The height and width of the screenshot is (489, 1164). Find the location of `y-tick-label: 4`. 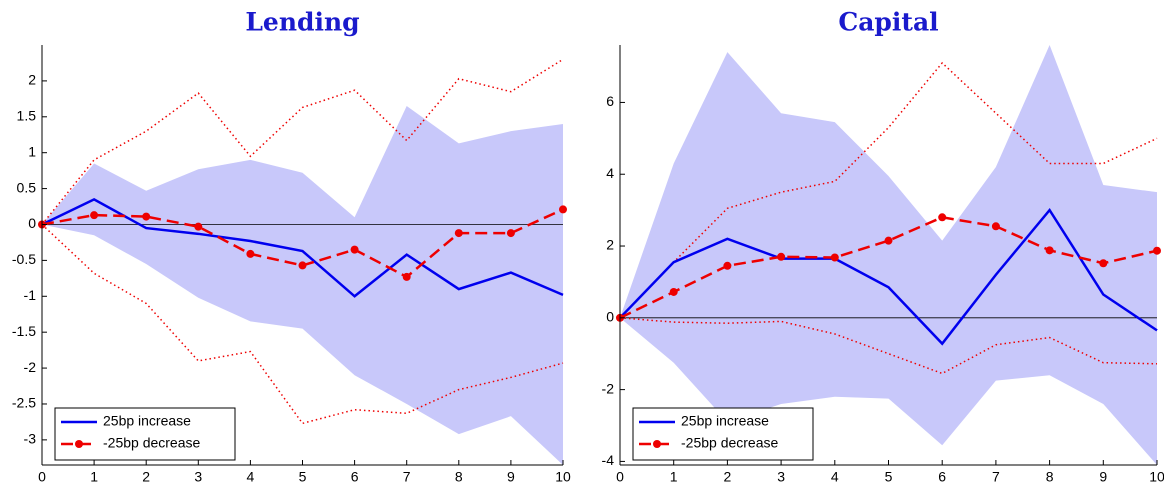

y-tick-label: 4 is located at coordinates (610, 173).